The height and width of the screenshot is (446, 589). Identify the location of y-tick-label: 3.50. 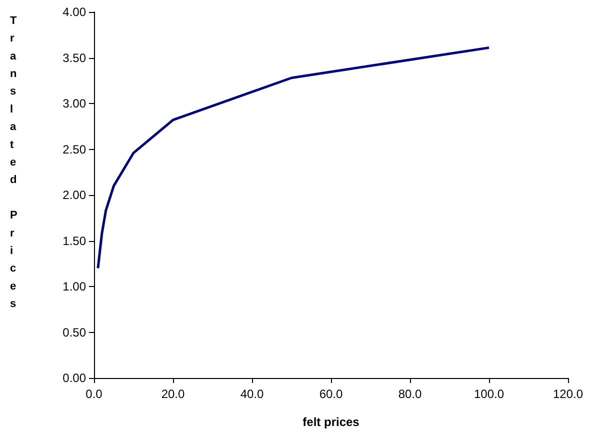
(74, 57).